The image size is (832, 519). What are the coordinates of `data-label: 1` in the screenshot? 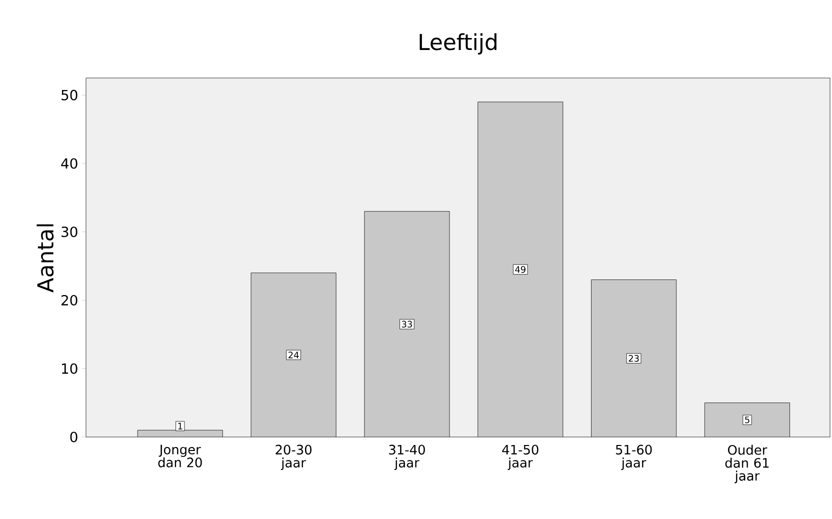 It's located at (180, 426).